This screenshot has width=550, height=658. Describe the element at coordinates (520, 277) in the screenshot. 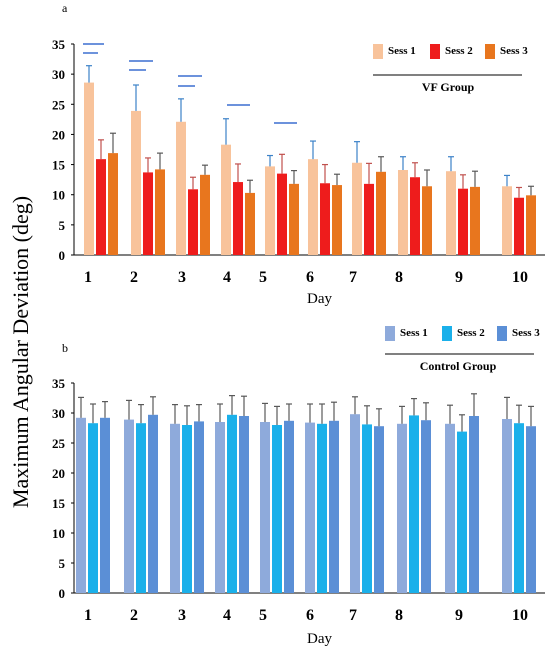

I see `x-tick-label: 10` at that location.